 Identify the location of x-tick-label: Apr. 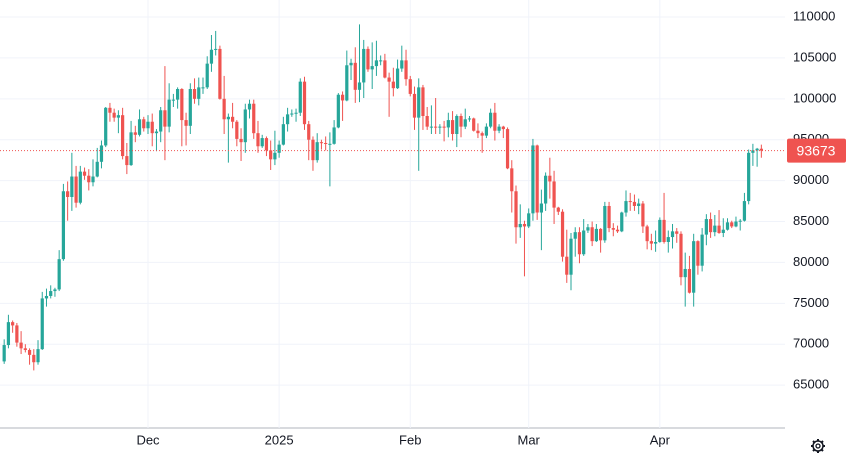
(660, 439).